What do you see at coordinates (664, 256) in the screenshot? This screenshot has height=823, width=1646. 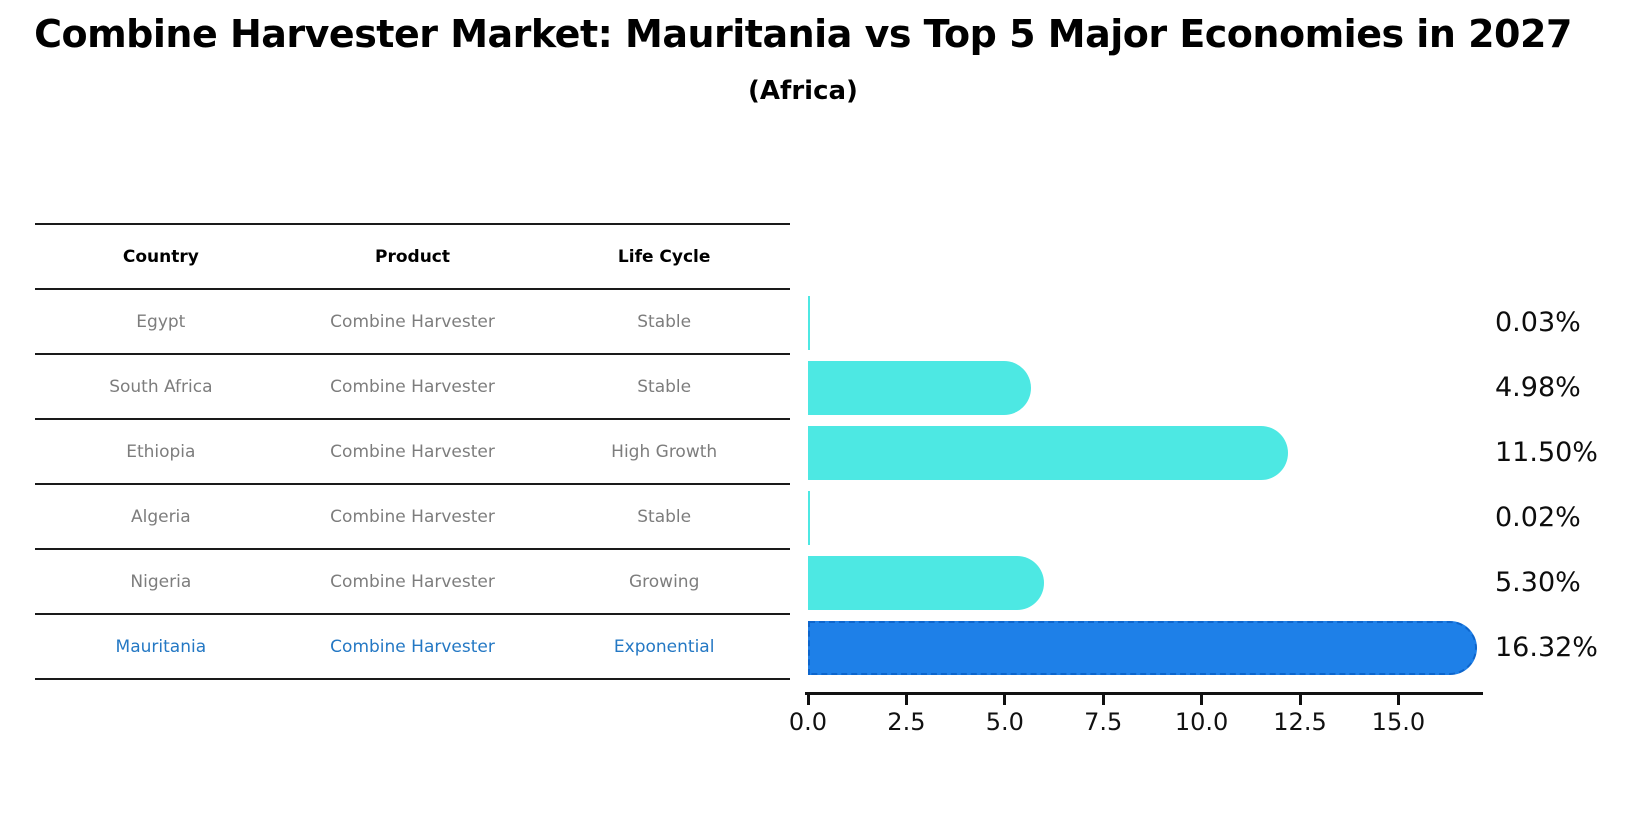 I see `column-header-life-cycle: Life Cycle` at bounding box center [664, 256].